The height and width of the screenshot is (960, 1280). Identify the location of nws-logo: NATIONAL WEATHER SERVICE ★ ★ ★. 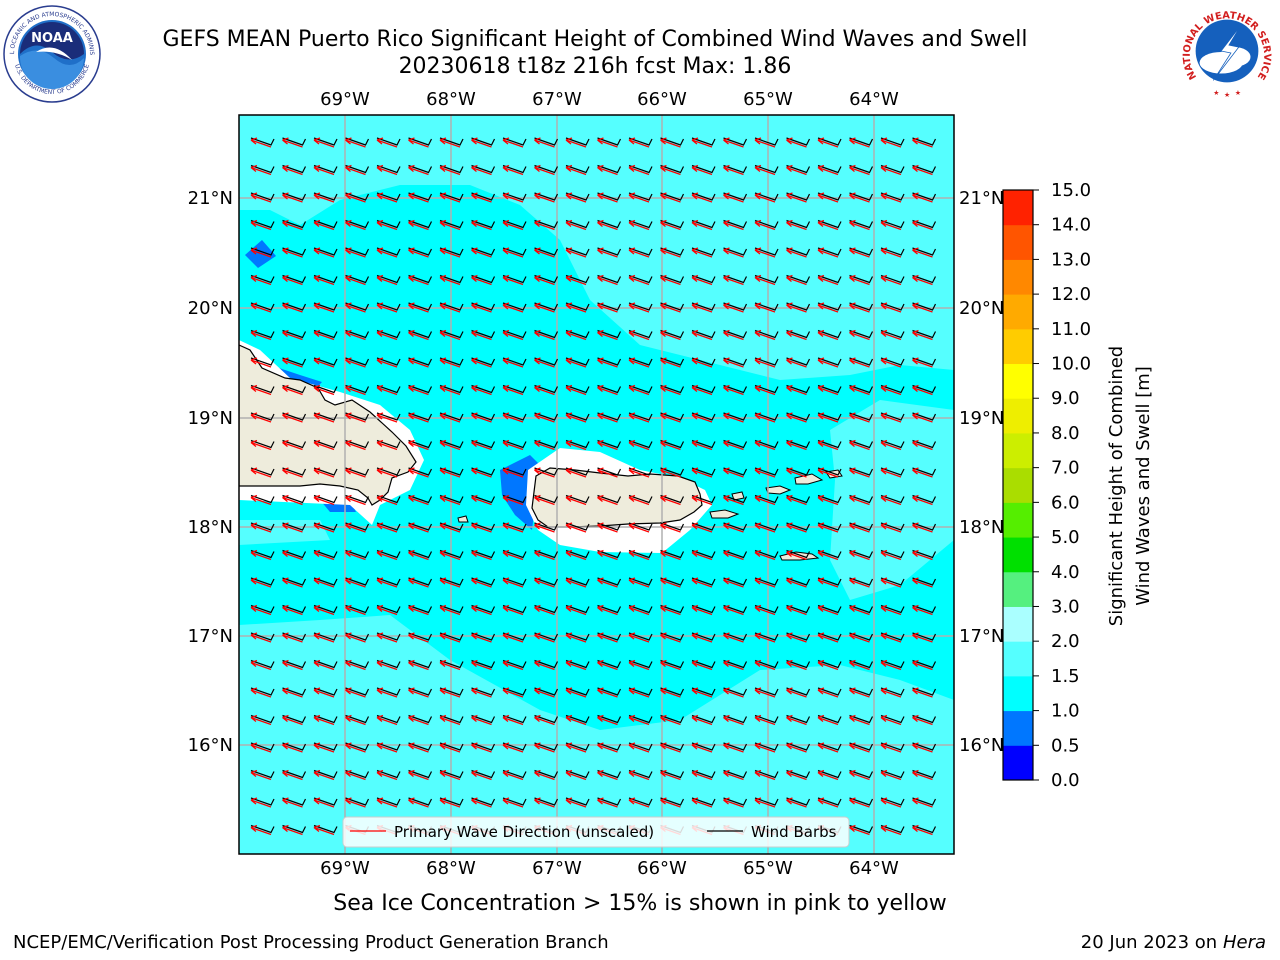
(1227, 51).